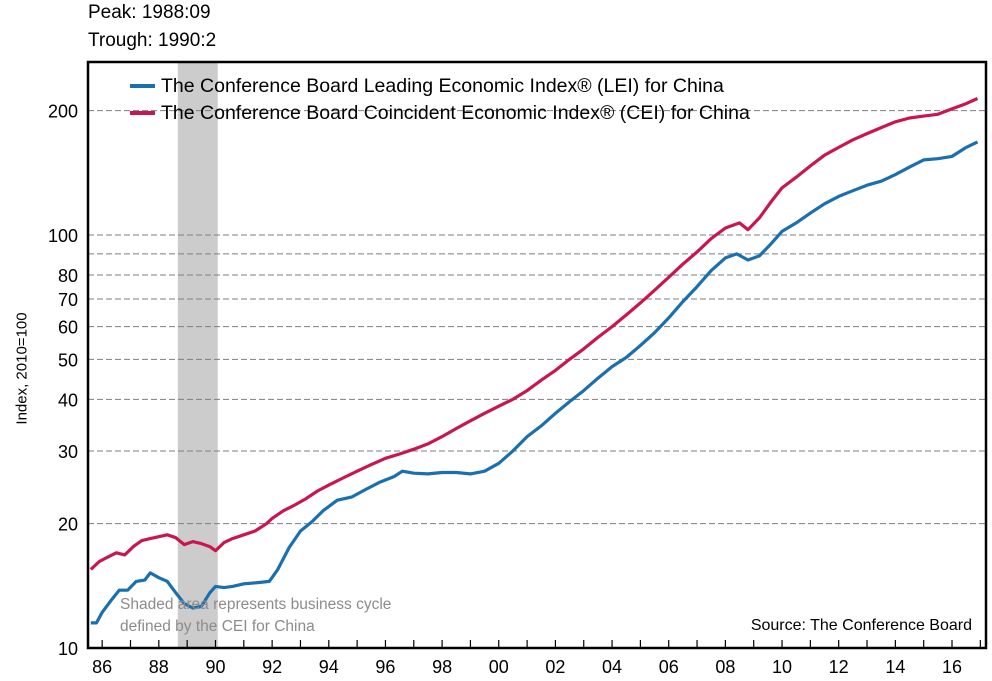  Describe the element at coordinates (68, 452) in the screenshot. I see `y-tick-label-30: 30` at that location.